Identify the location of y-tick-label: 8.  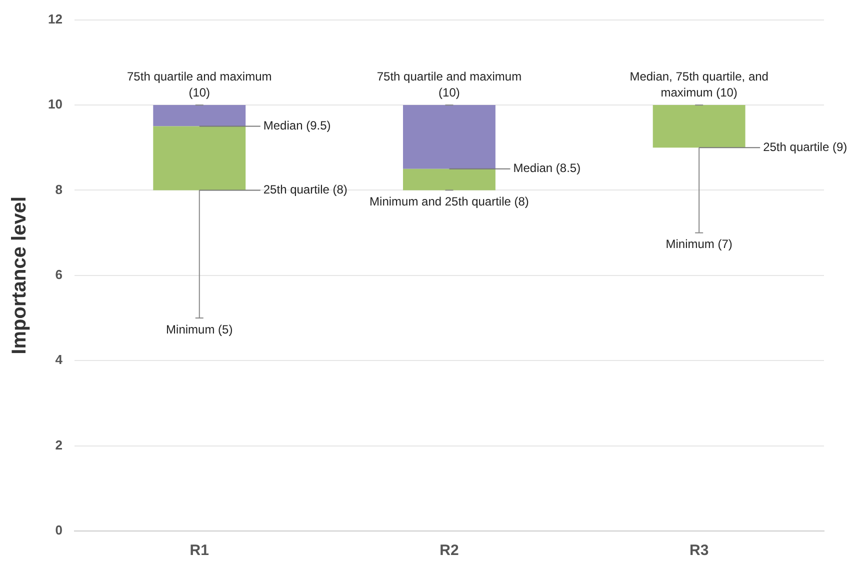
(58, 189).